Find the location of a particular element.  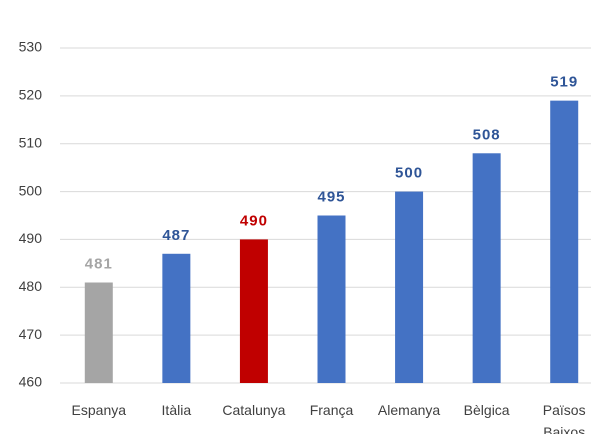

x-tick-label: Espanya is located at coordinates (99, 410).